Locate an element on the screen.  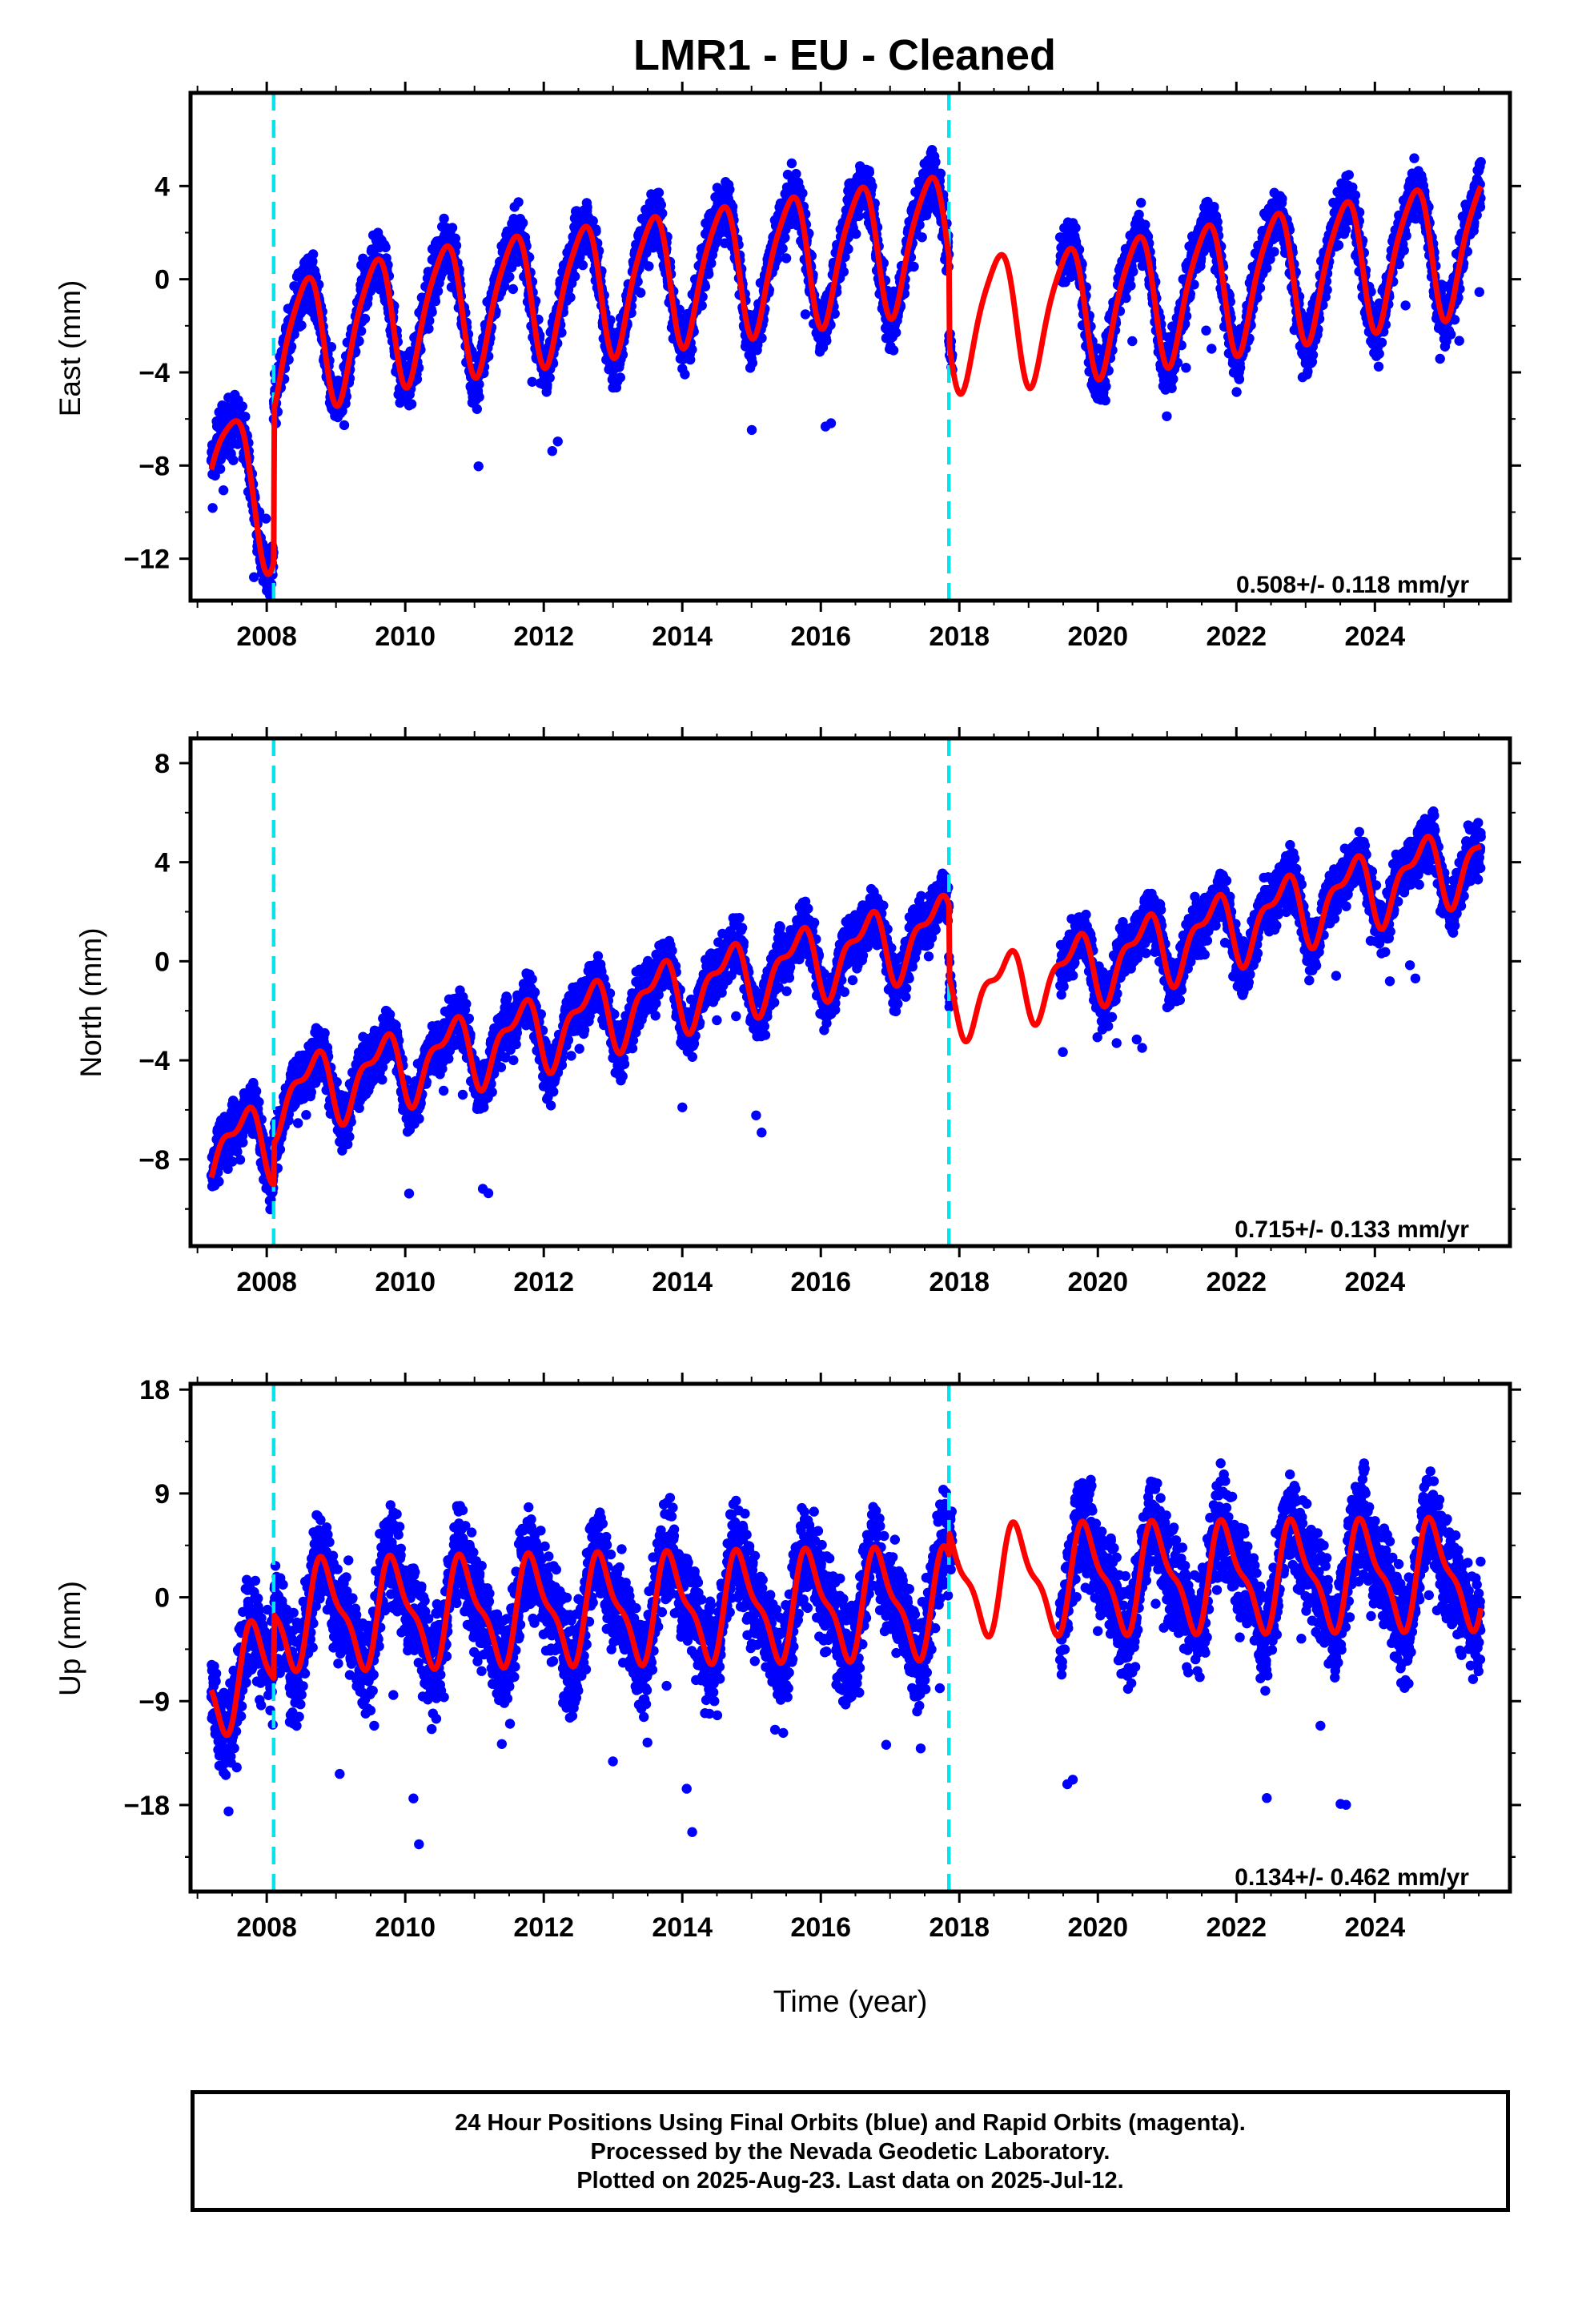
chart-title: LMR1 - EU - Cleaned is located at coordinates (845, 55).